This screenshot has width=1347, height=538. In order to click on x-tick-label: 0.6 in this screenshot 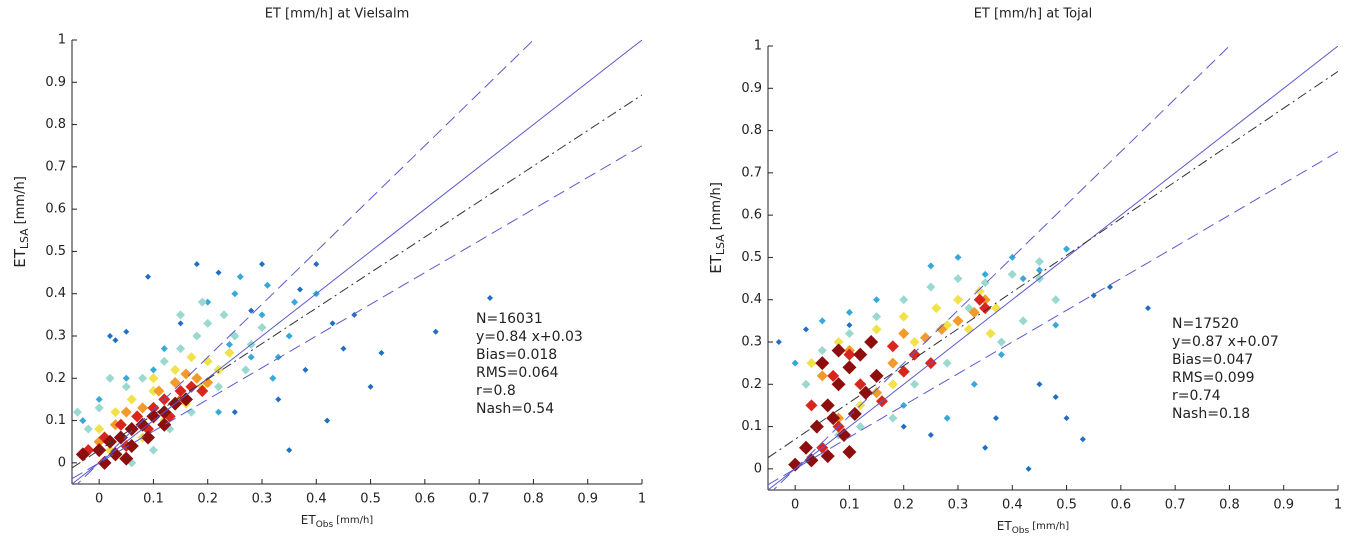, I will do `click(425, 499)`.